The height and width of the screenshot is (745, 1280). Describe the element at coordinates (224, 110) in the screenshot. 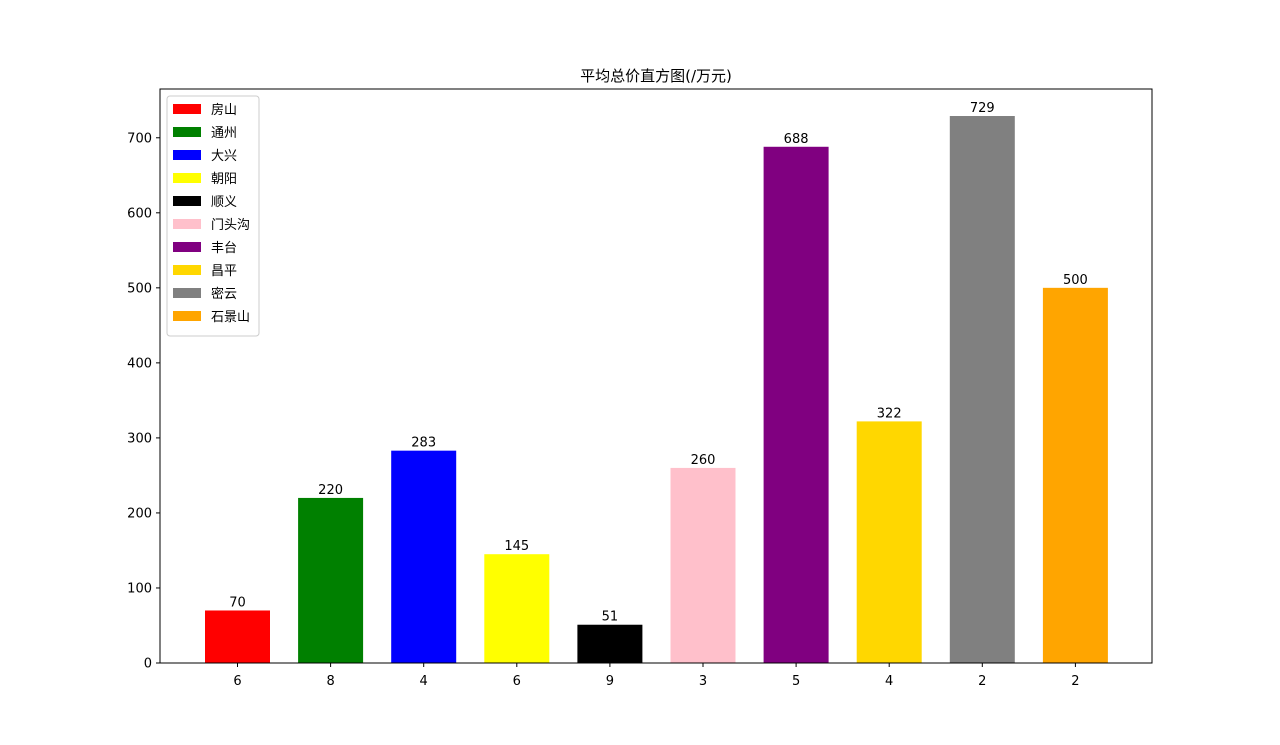

I see `legend-item-label: 房山` at that location.